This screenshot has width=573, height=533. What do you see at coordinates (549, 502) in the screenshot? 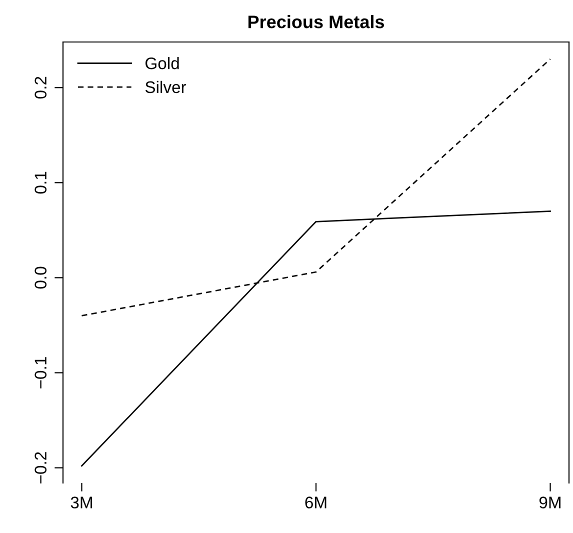
I see `x-tick-label: 9M` at bounding box center [549, 502].